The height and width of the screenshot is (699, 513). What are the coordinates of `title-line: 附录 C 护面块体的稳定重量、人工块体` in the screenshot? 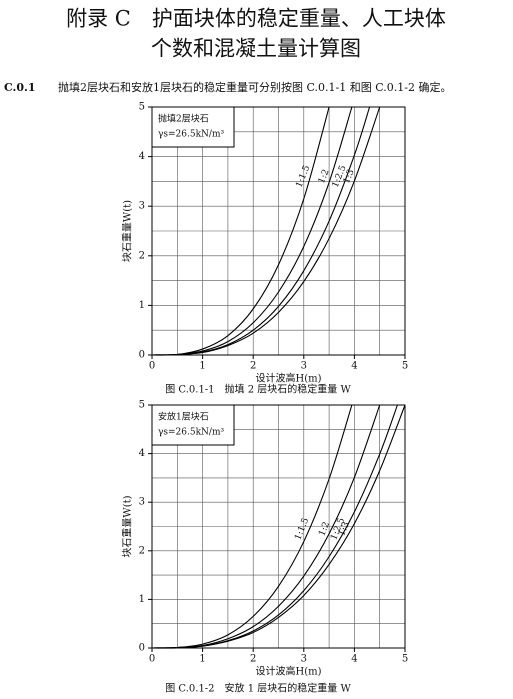 It's located at (256, 19).